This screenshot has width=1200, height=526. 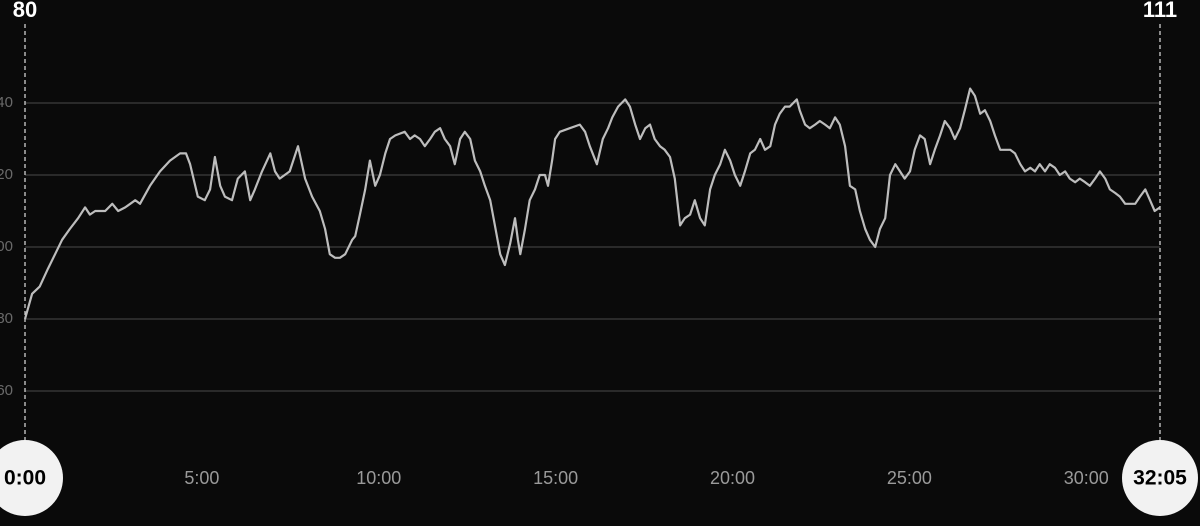 What do you see at coordinates (25, 478) in the screenshot?
I see `x-tick-label: 0:00` at bounding box center [25, 478].